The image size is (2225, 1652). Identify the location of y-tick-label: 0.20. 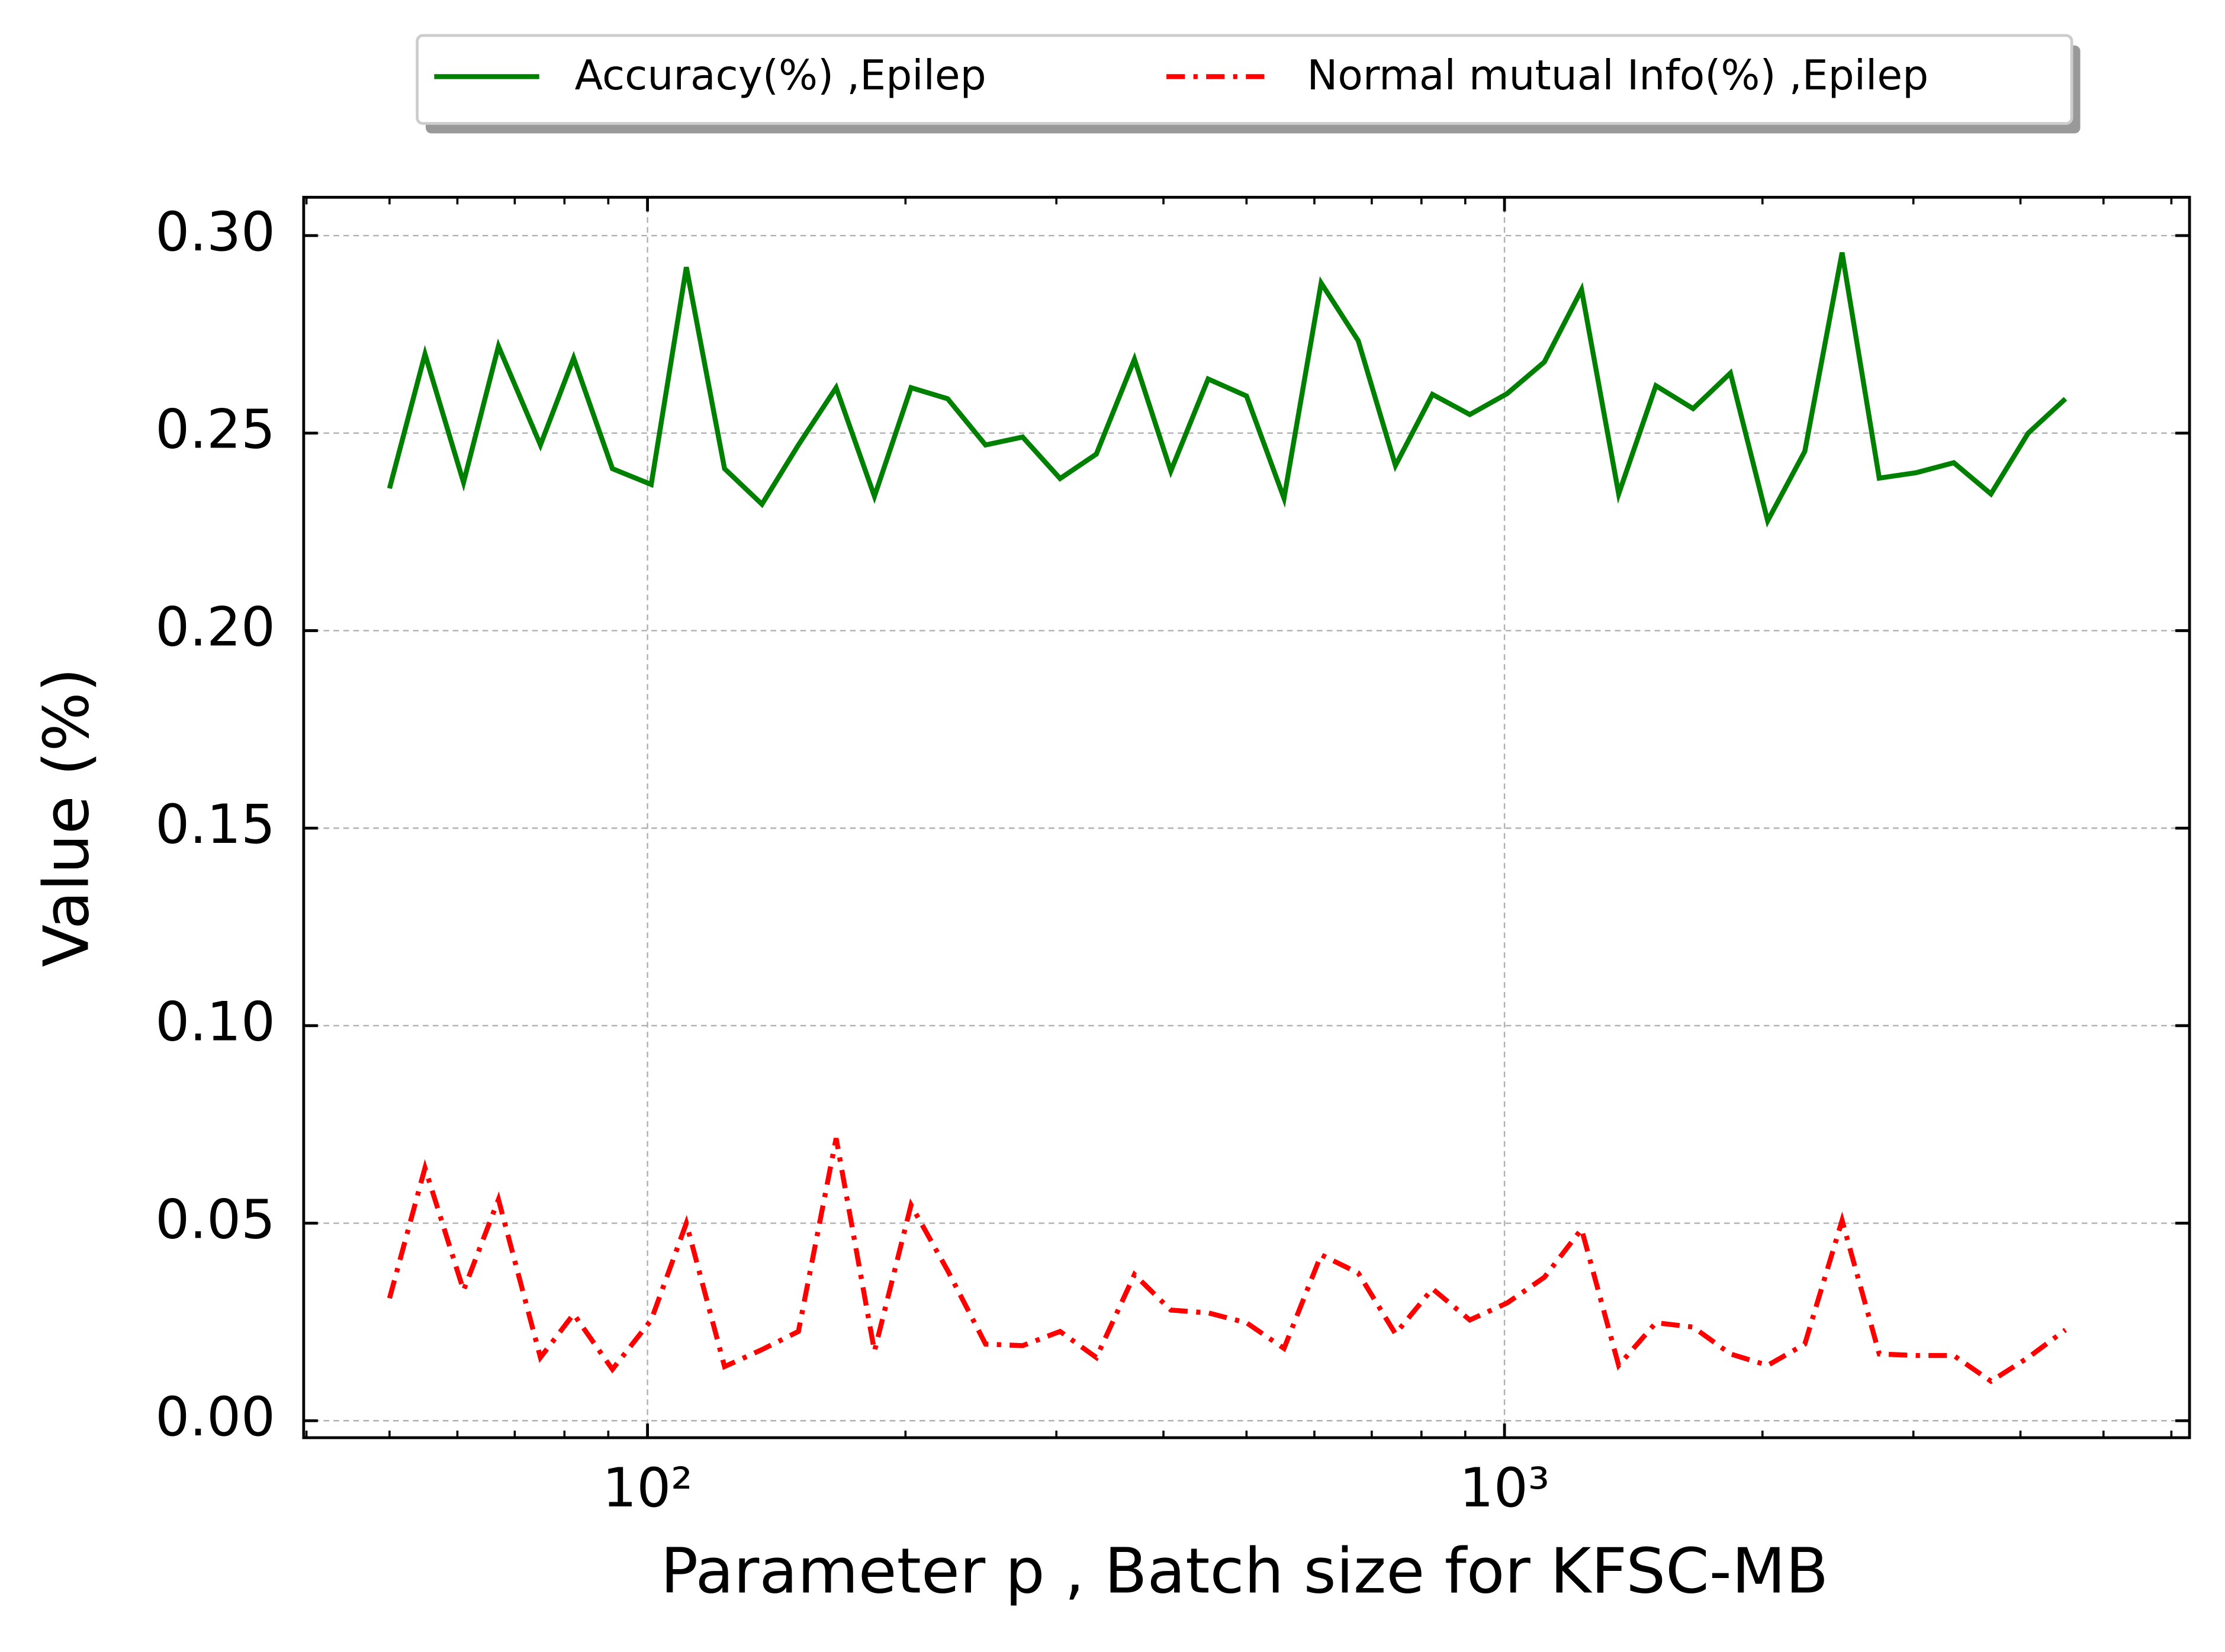
(215, 626).